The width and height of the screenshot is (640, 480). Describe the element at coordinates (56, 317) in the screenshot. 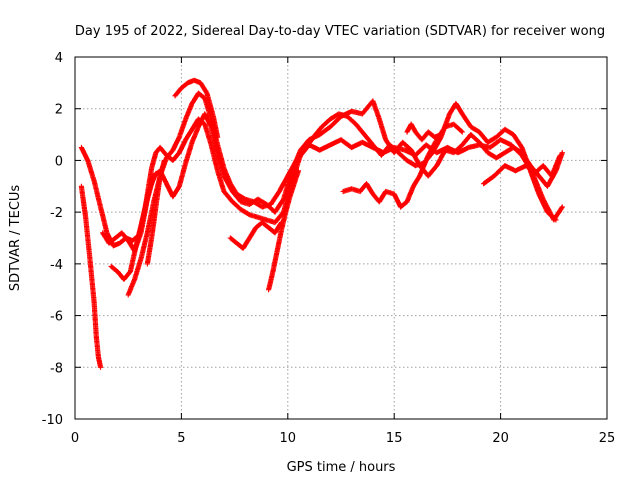

I see `y-tick-label: -6` at that location.